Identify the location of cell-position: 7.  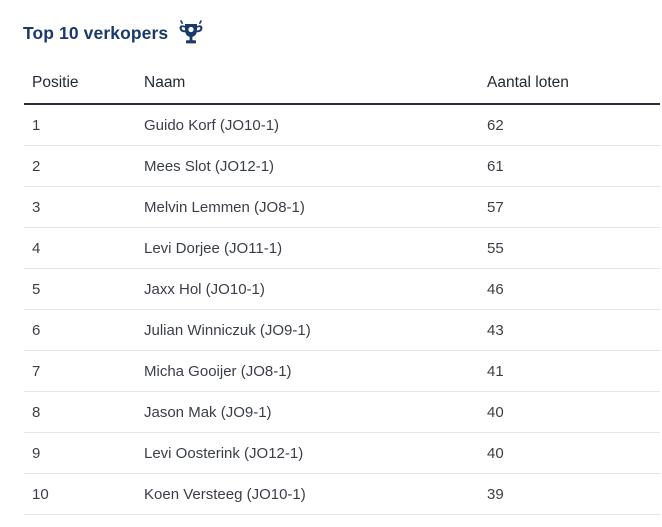
(80, 371).